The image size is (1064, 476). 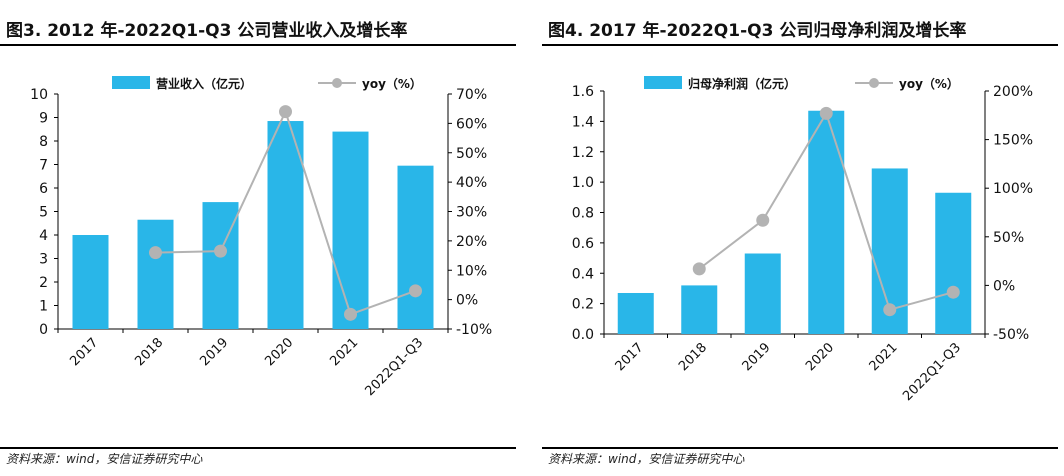 What do you see at coordinates (583, 274) in the screenshot?
I see `y-tick-label: 0.4` at bounding box center [583, 274].